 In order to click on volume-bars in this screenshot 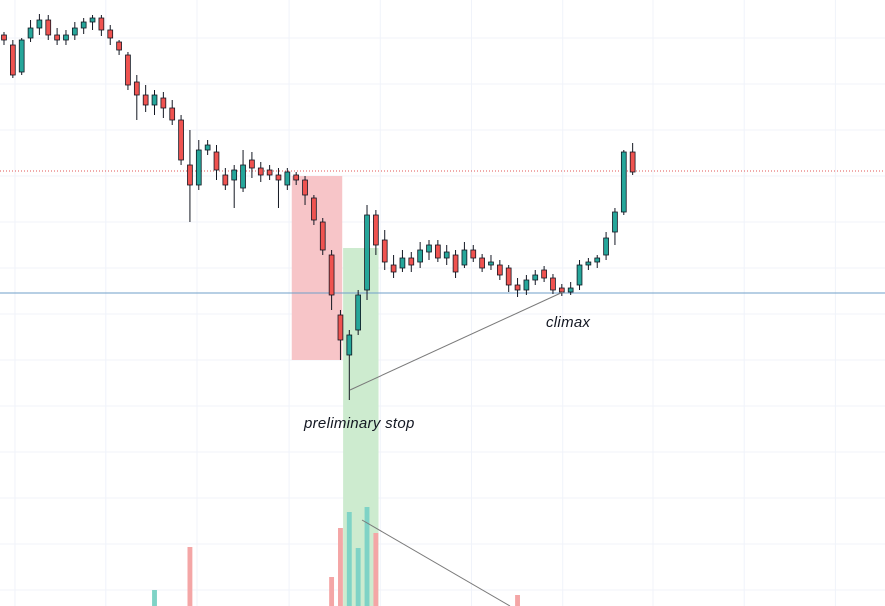, I will do `click(336, 556)`.